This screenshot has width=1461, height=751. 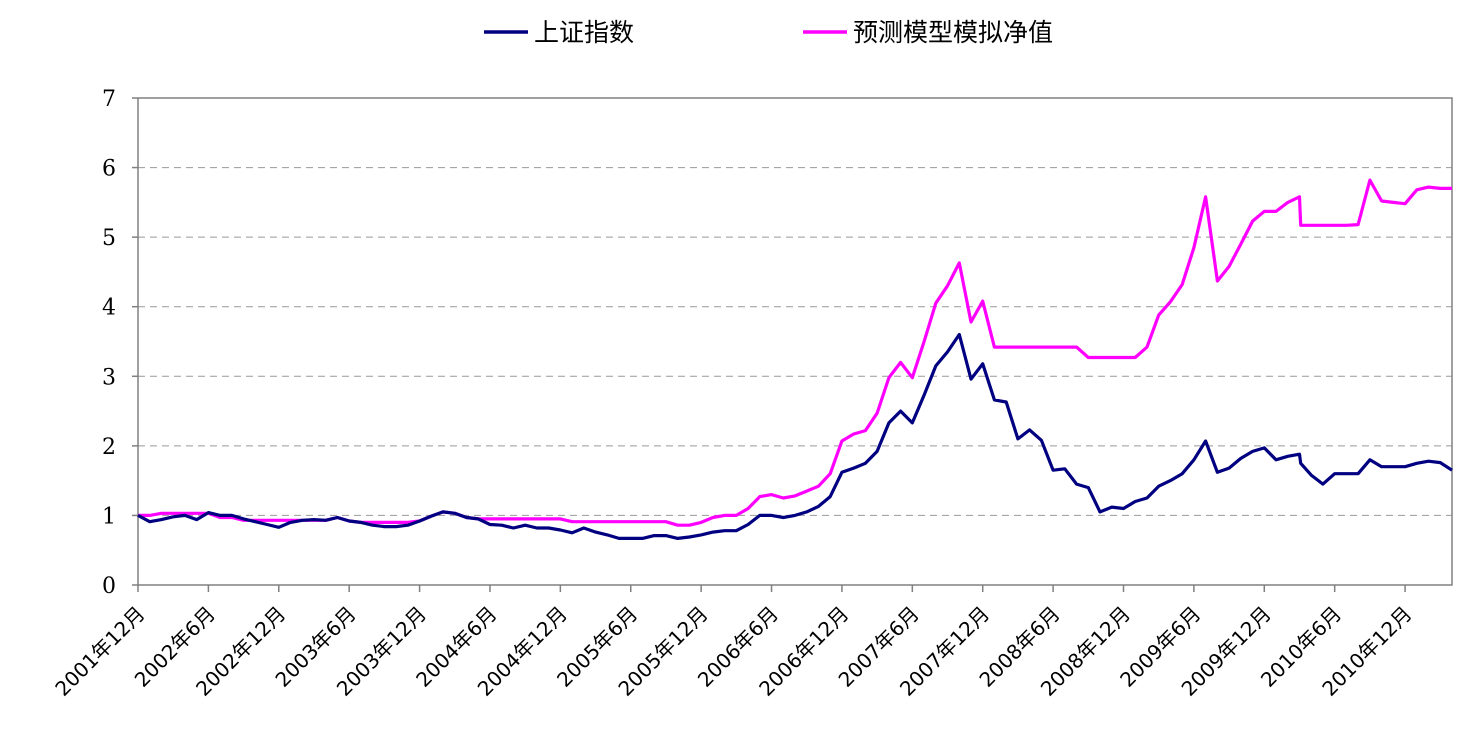 I want to click on y-tick-label: 7, so click(x=109, y=99).